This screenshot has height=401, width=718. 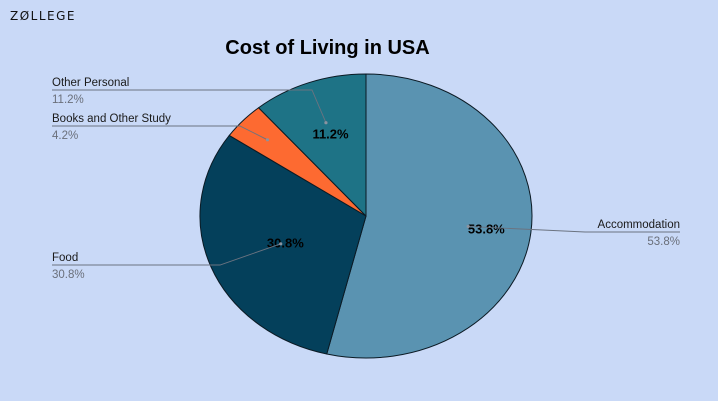 What do you see at coordinates (68, 100) in the screenshot?
I see `callout-percent-other-personal: 11.2%` at bounding box center [68, 100].